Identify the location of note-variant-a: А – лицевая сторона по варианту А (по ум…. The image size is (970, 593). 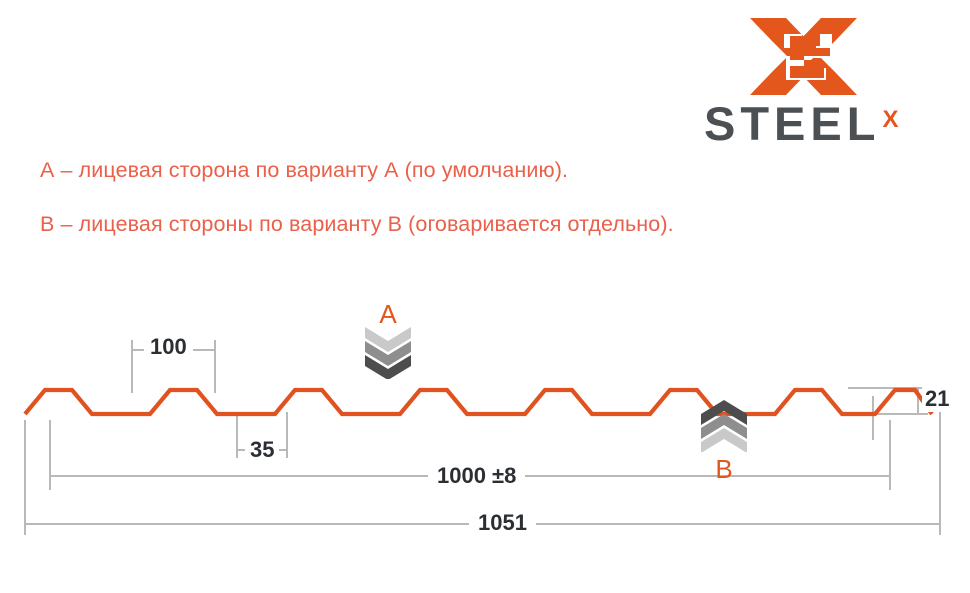
(304, 170).